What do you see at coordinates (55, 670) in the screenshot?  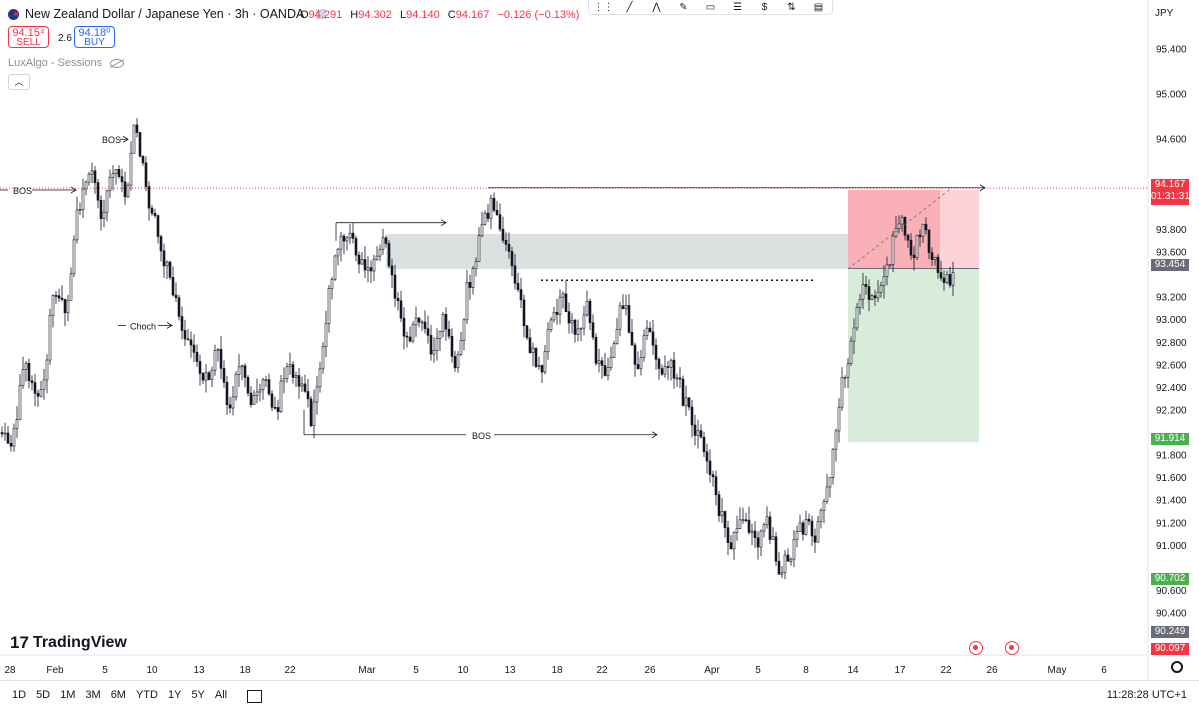 I see `x-tick-label: Feb` at bounding box center [55, 670].